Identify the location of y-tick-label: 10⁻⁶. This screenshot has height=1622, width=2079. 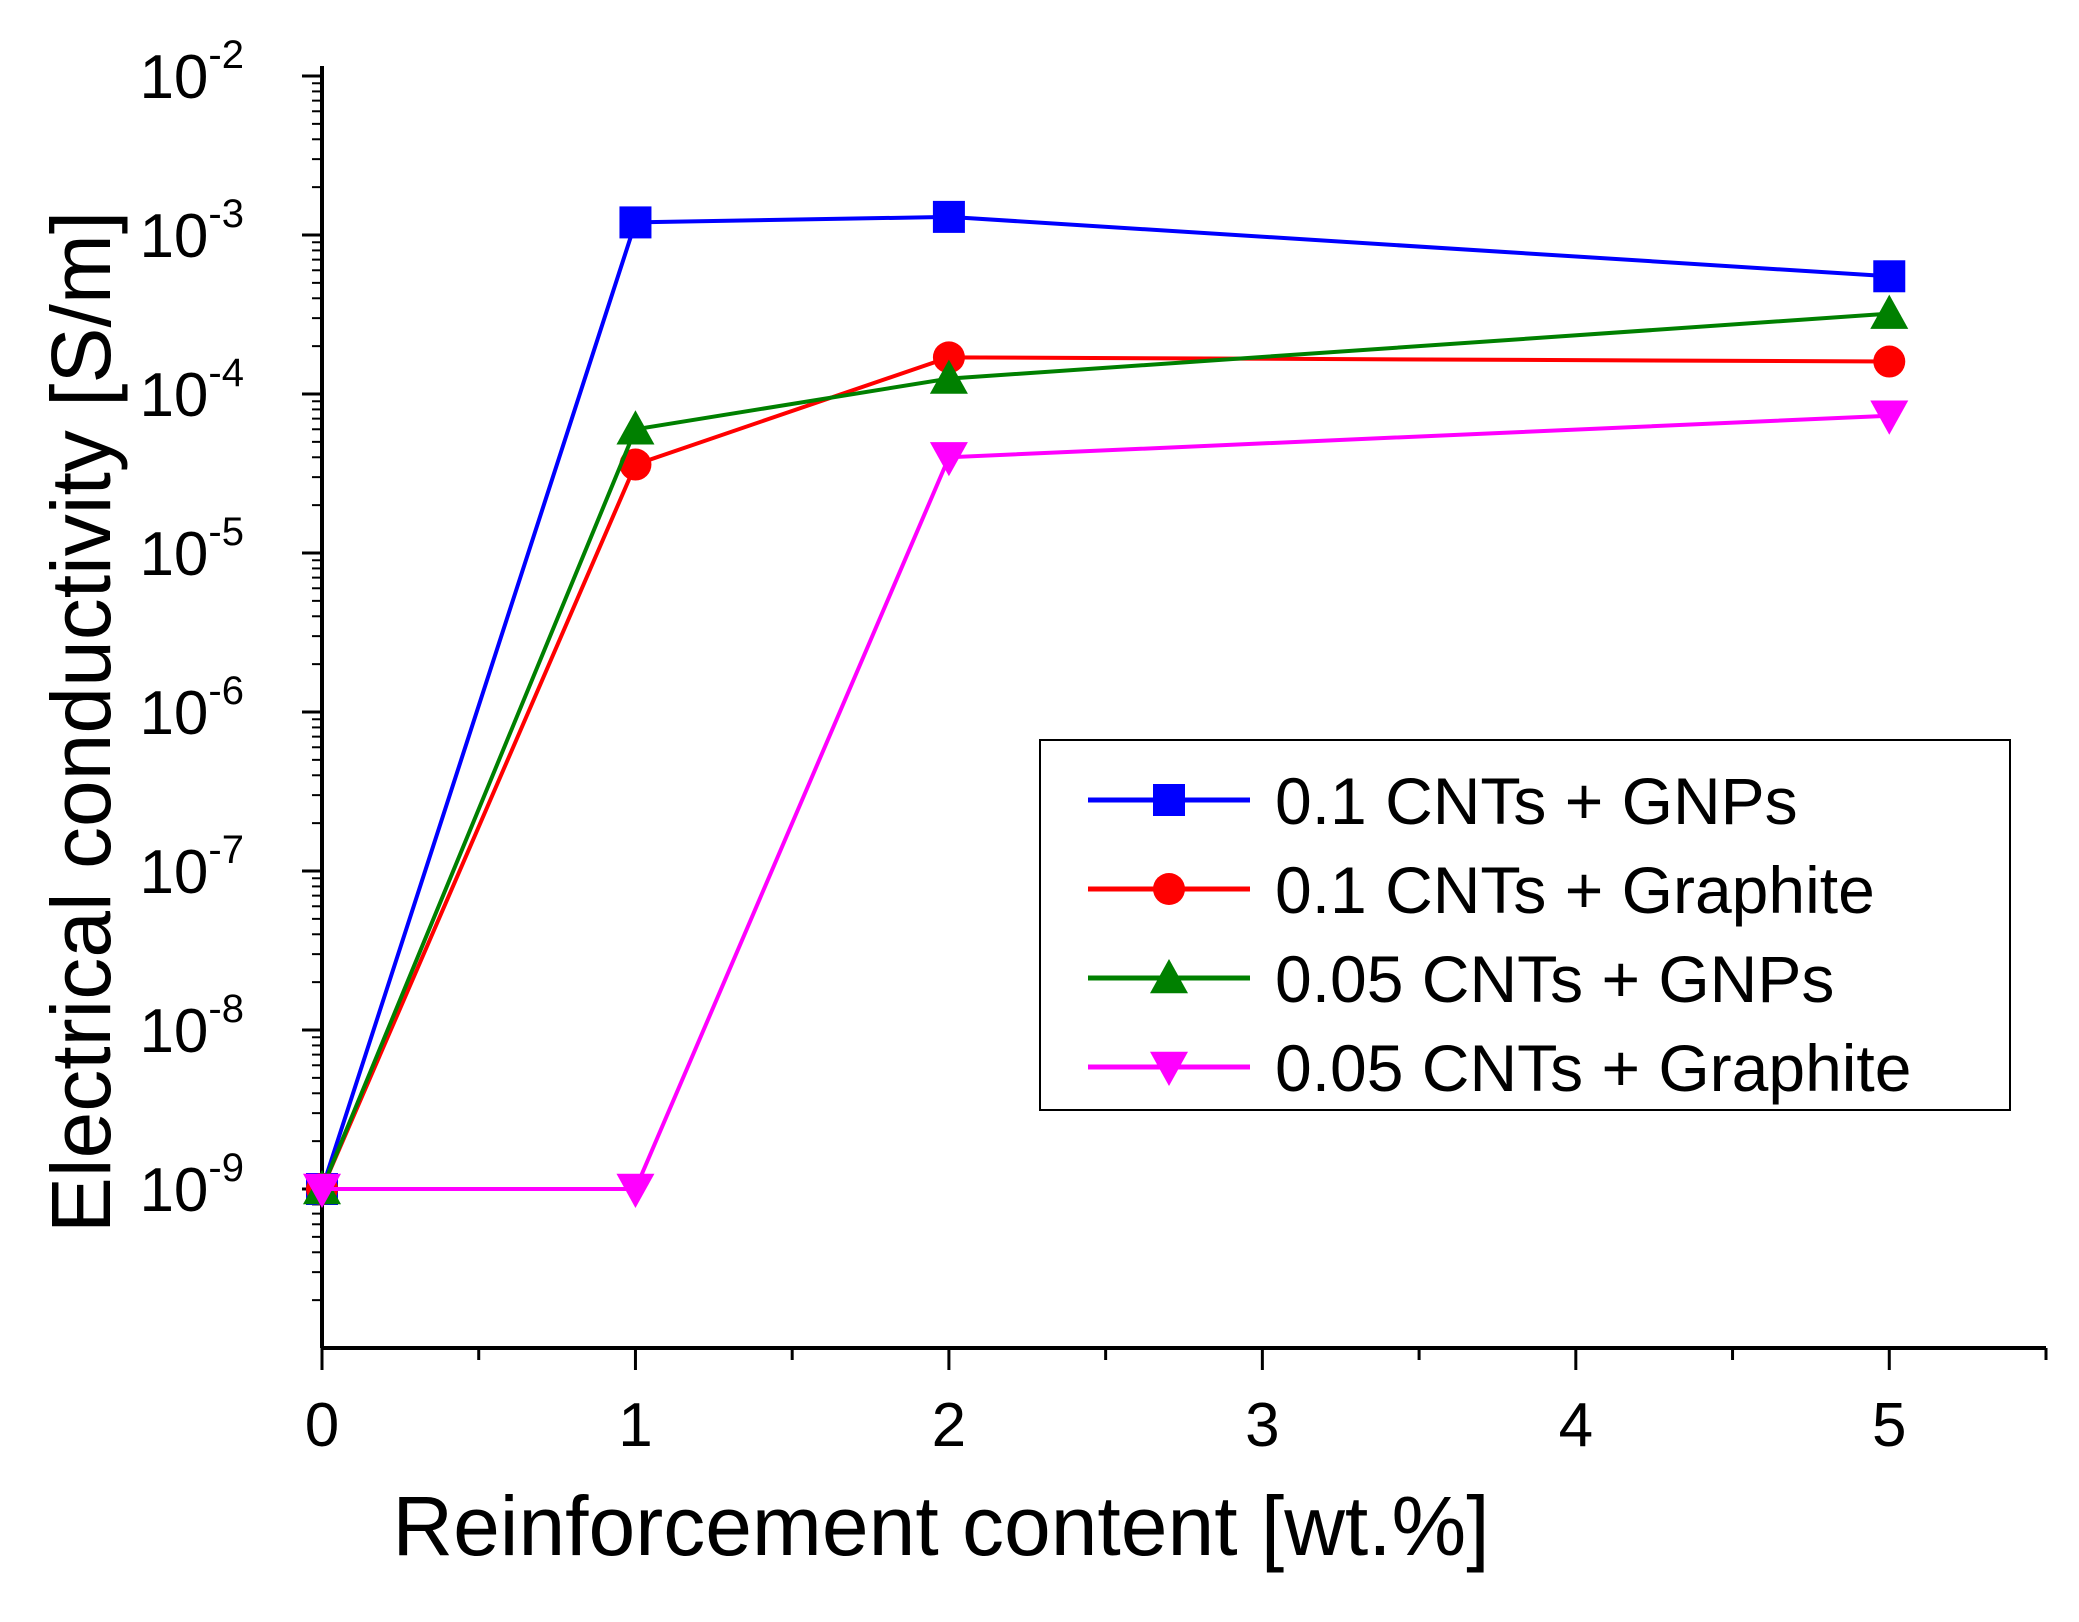
(191, 708).